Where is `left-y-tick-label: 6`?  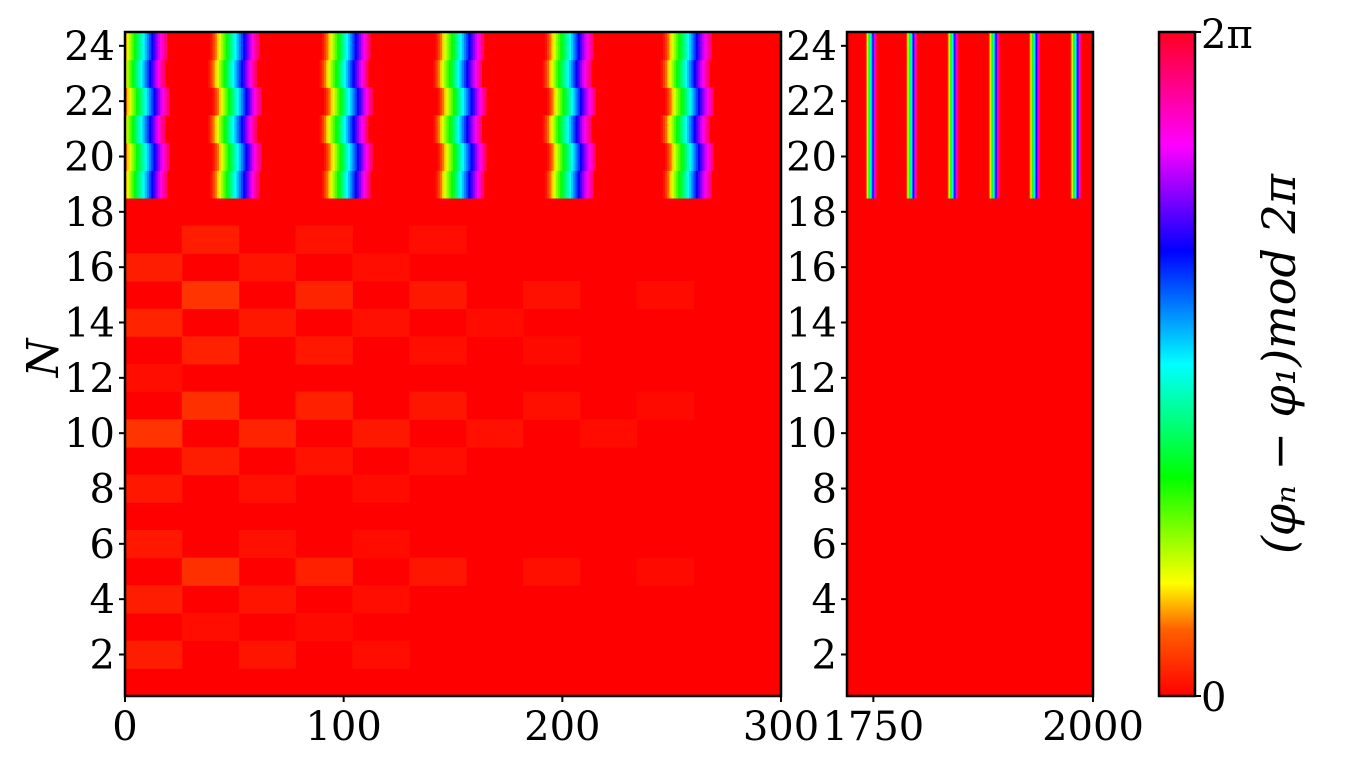
left-y-tick-label: 6 is located at coordinates (102, 545).